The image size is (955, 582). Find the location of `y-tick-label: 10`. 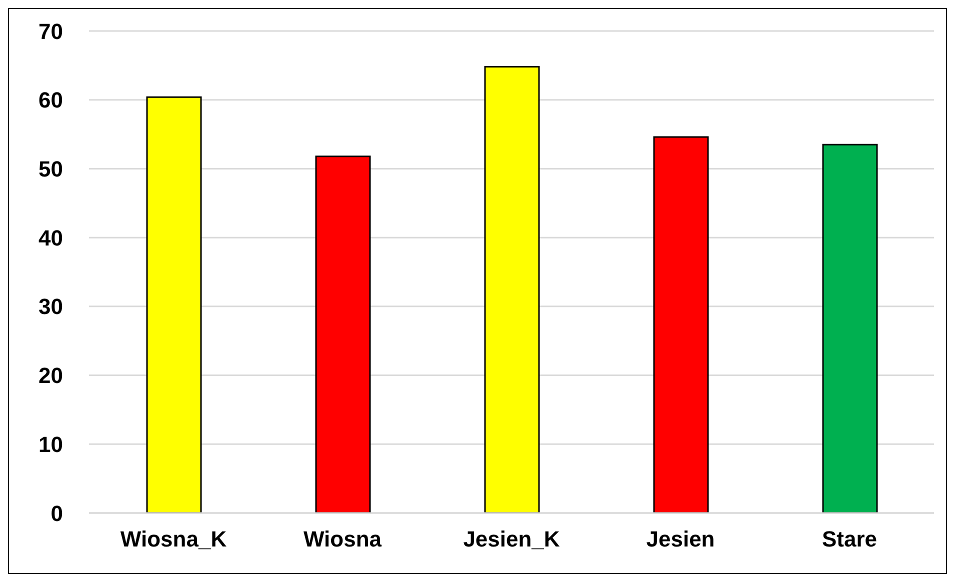

y-tick-label: 10 is located at coordinates (50, 444).